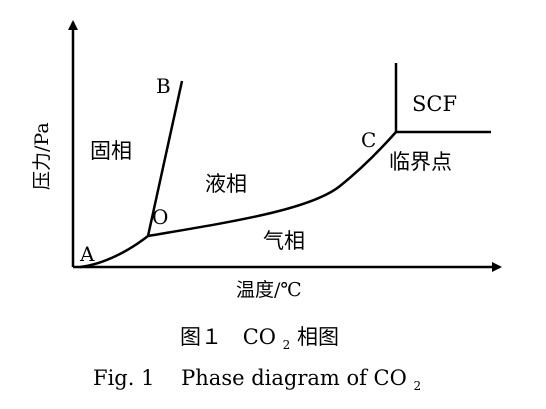 The image size is (546, 409). Describe the element at coordinates (418, 386) in the screenshot. I see `caption-en-sub: 2` at that location.